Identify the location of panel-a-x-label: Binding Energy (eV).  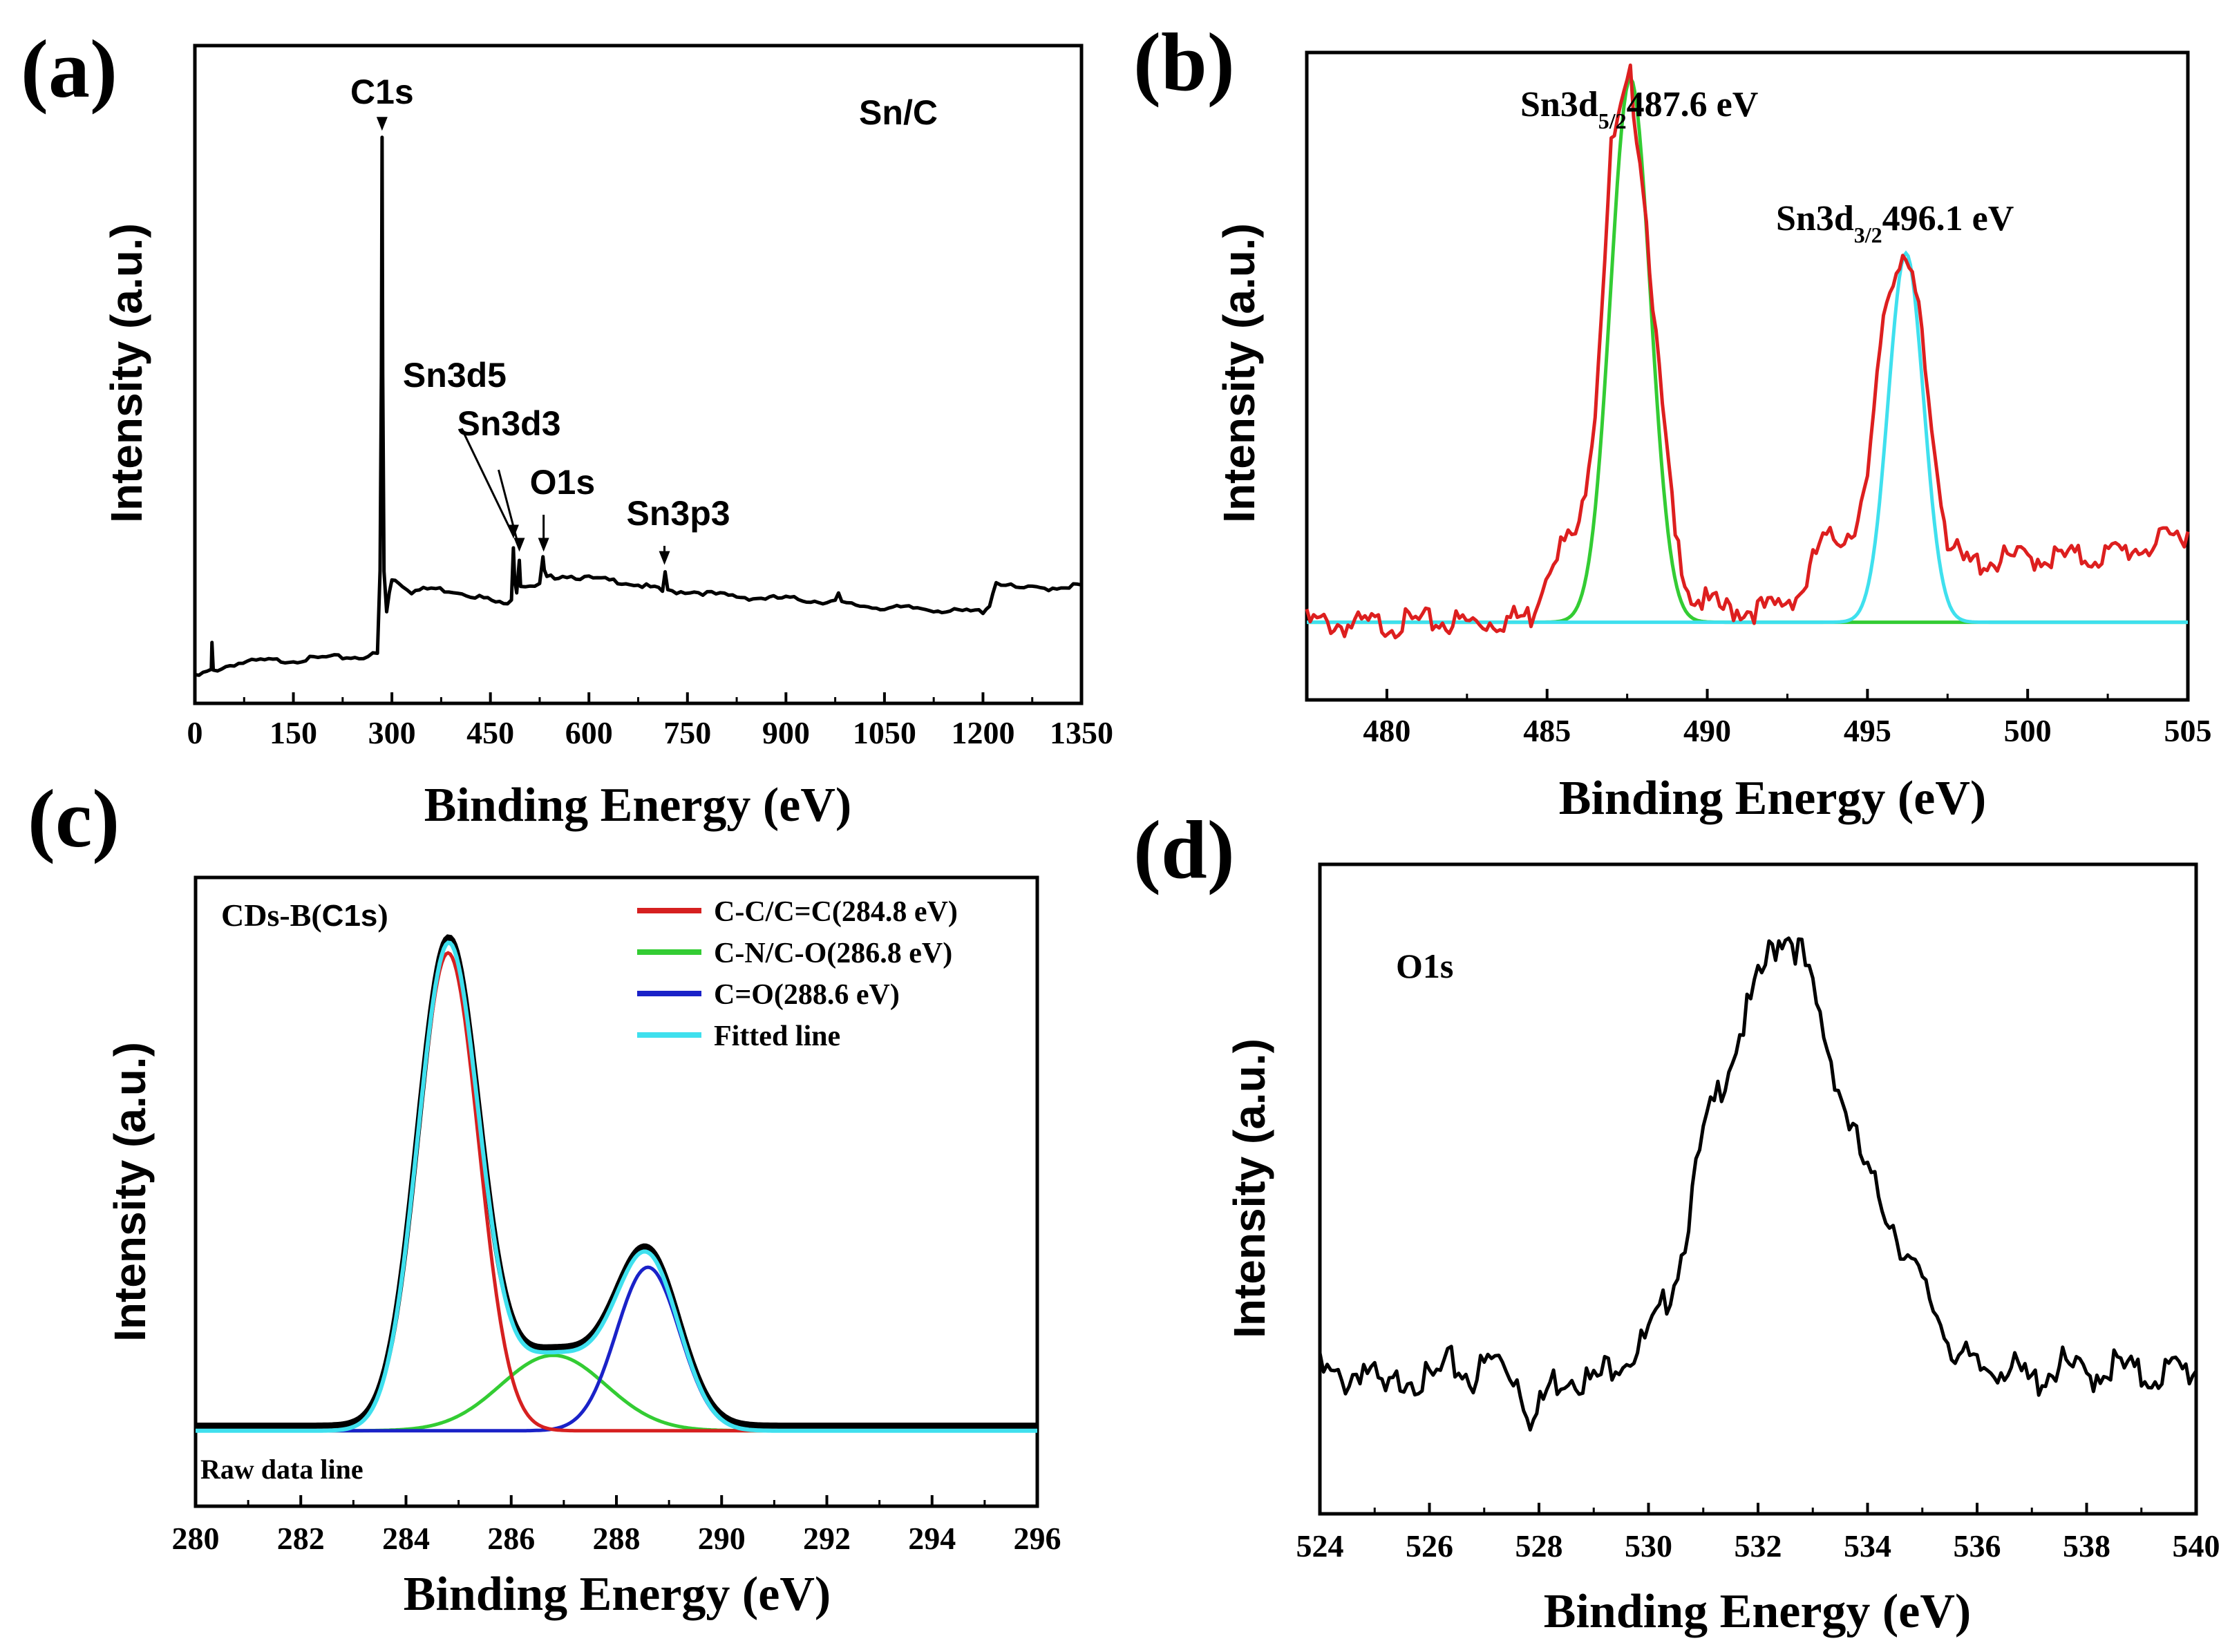
(637, 805).